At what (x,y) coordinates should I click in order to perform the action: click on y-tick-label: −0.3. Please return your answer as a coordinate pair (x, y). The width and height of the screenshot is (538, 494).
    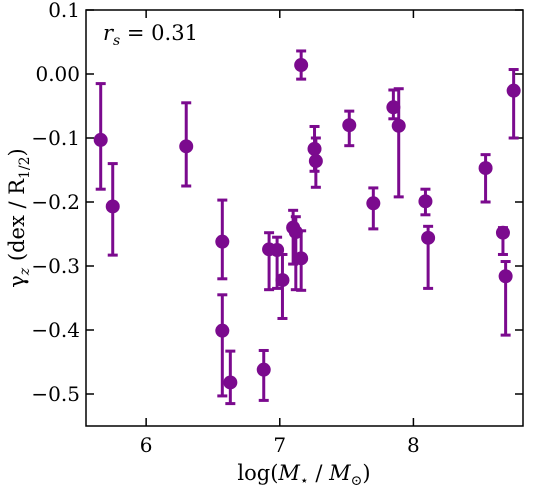
    Looking at the image, I should click on (55, 266).